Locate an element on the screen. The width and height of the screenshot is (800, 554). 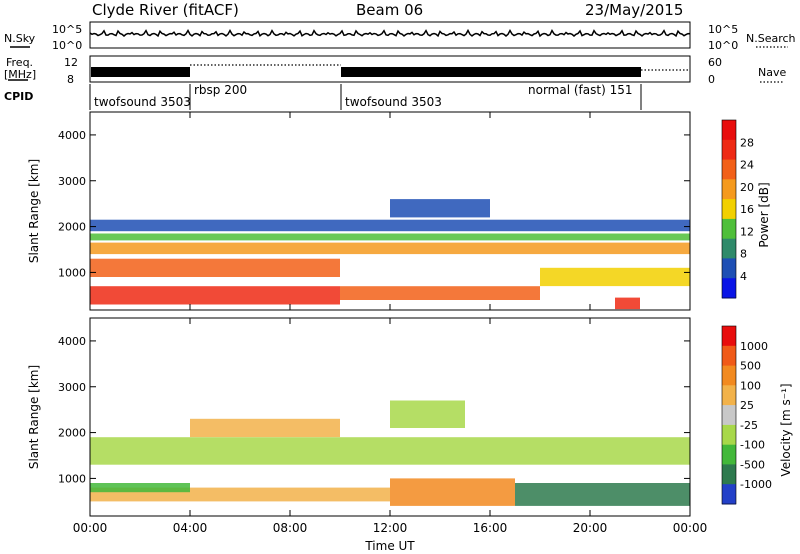
colorbar-tick-label: 4 is located at coordinates (743, 276).